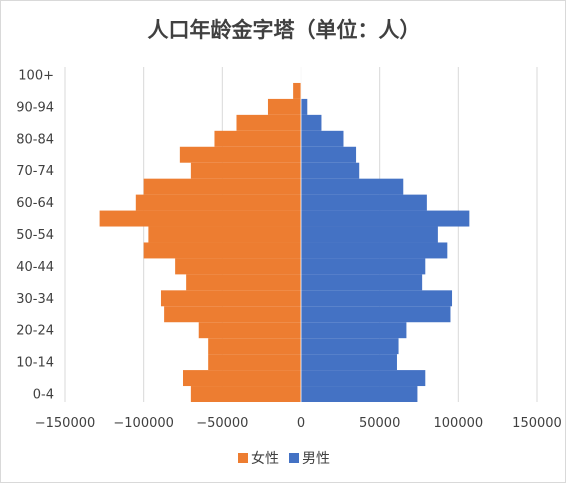 The height and width of the screenshot is (484, 566). Describe the element at coordinates (243, 458) in the screenshot. I see `legend-swatch-female` at that location.